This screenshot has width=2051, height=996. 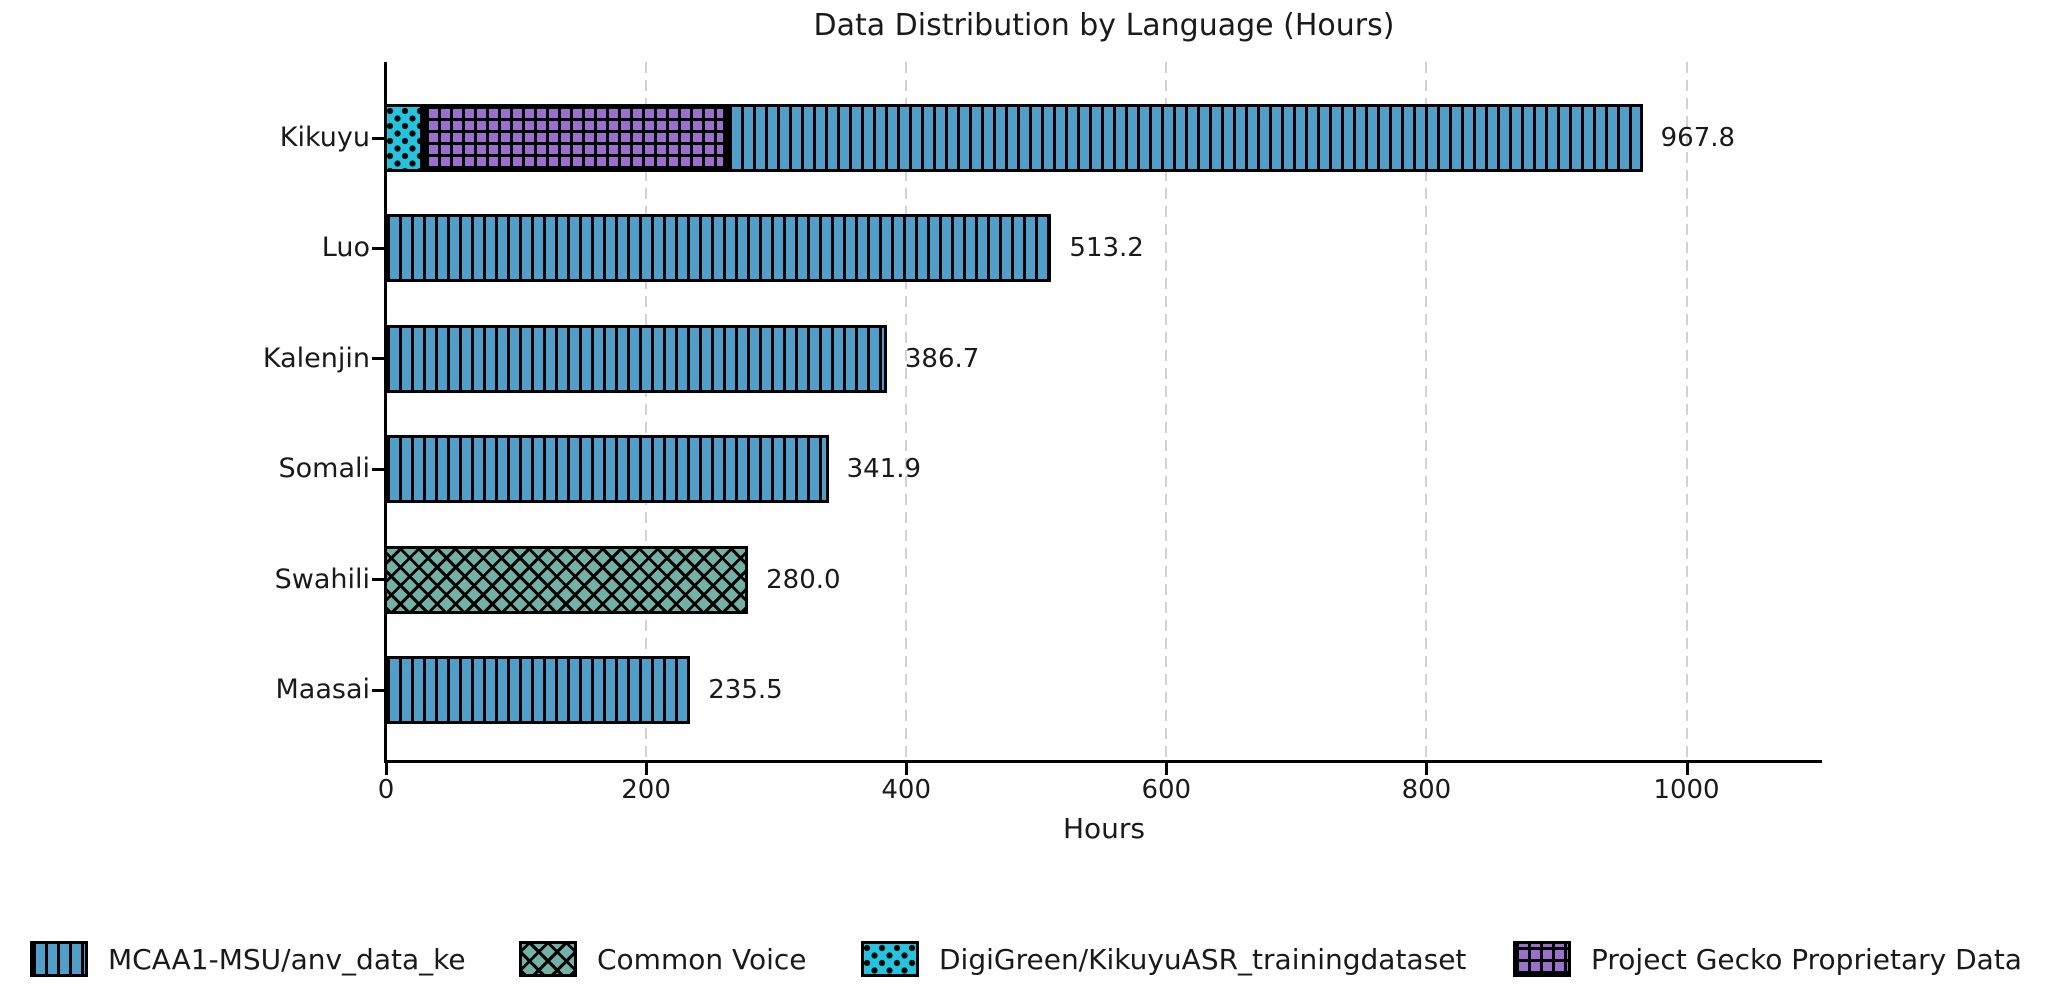 I want to click on value-label: 967.8, so click(x=1698, y=138).